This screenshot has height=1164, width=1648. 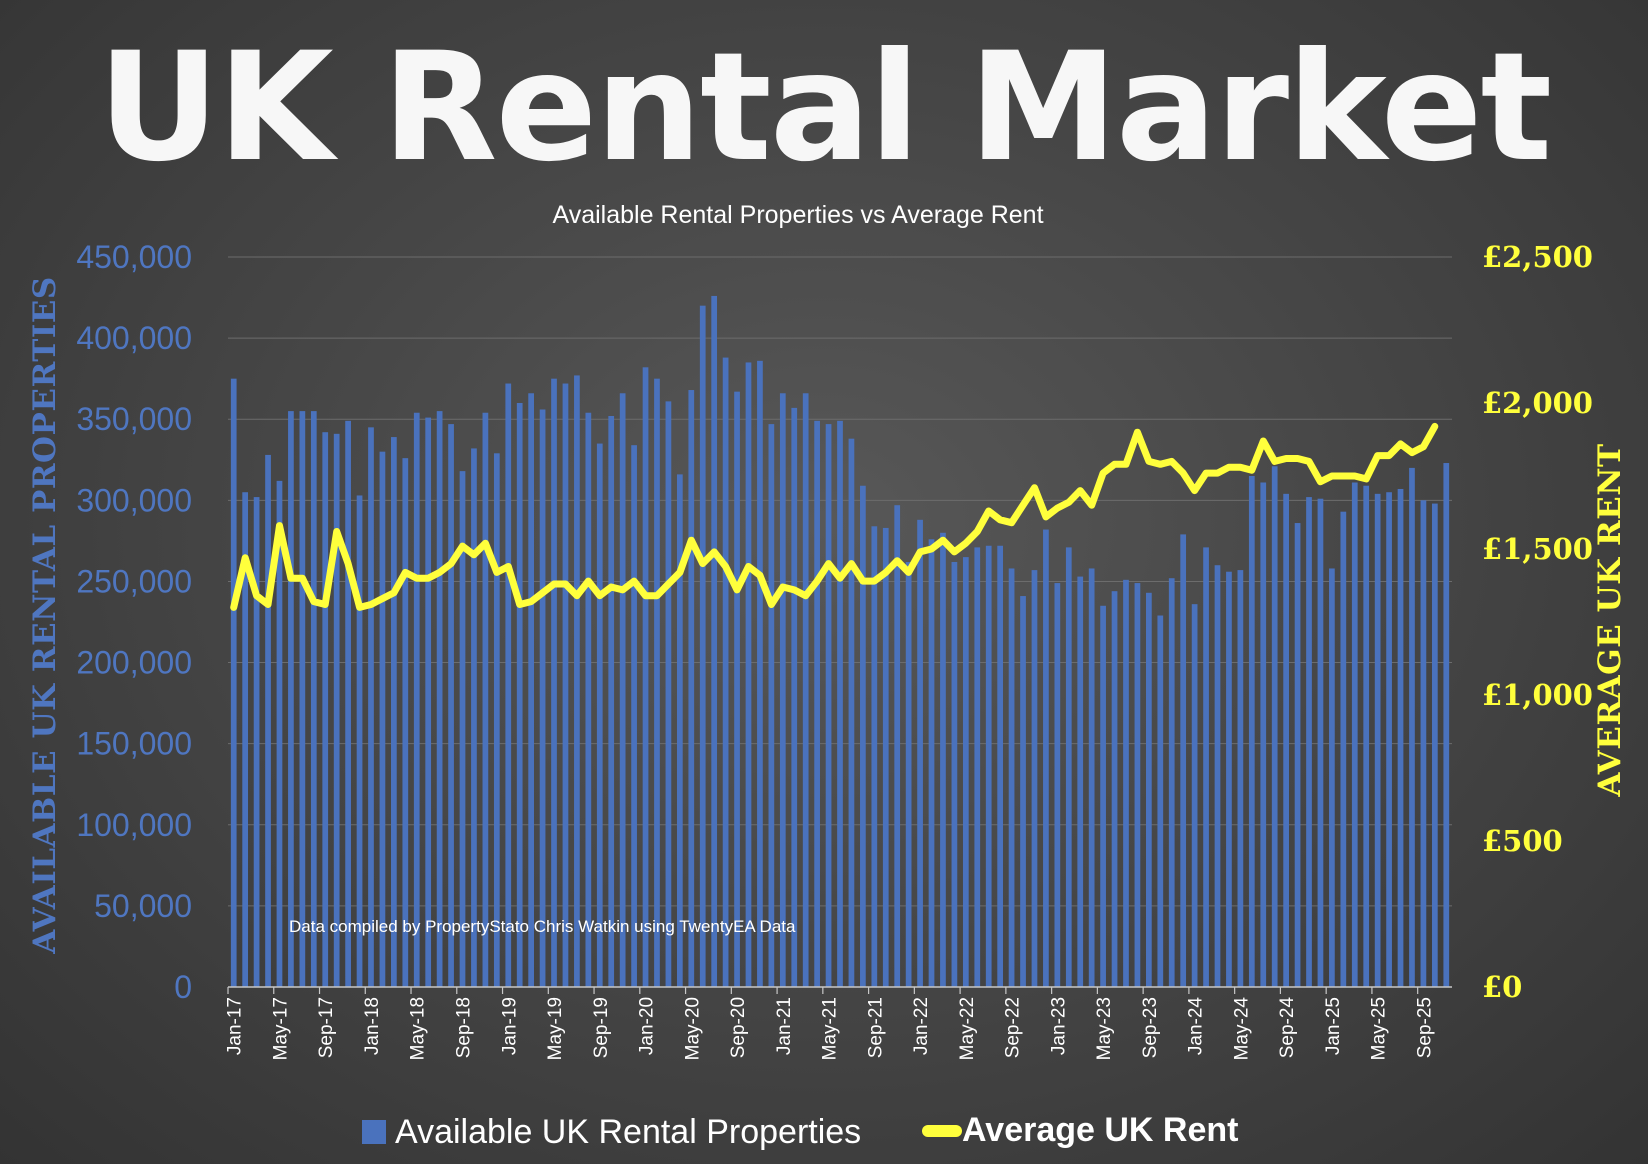 What do you see at coordinates (509, 1026) in the screenshot?
I see `x-tick-label: Jan-19` at bounding box center [509, 1026].